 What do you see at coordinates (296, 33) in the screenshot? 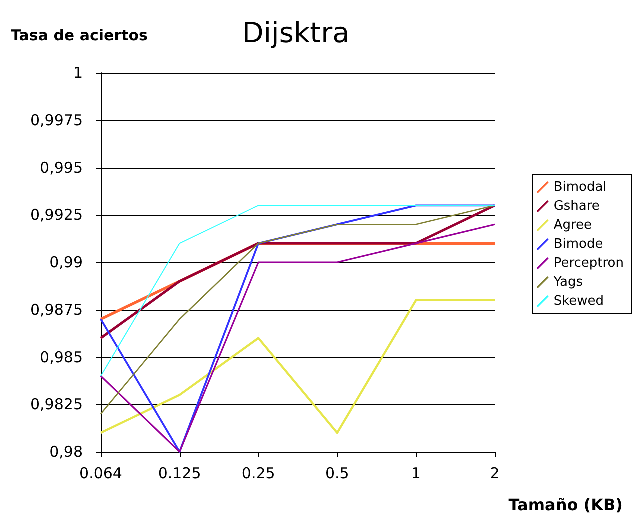
I see `chart-title: Dijsktra` at bounding box center [296, 33].